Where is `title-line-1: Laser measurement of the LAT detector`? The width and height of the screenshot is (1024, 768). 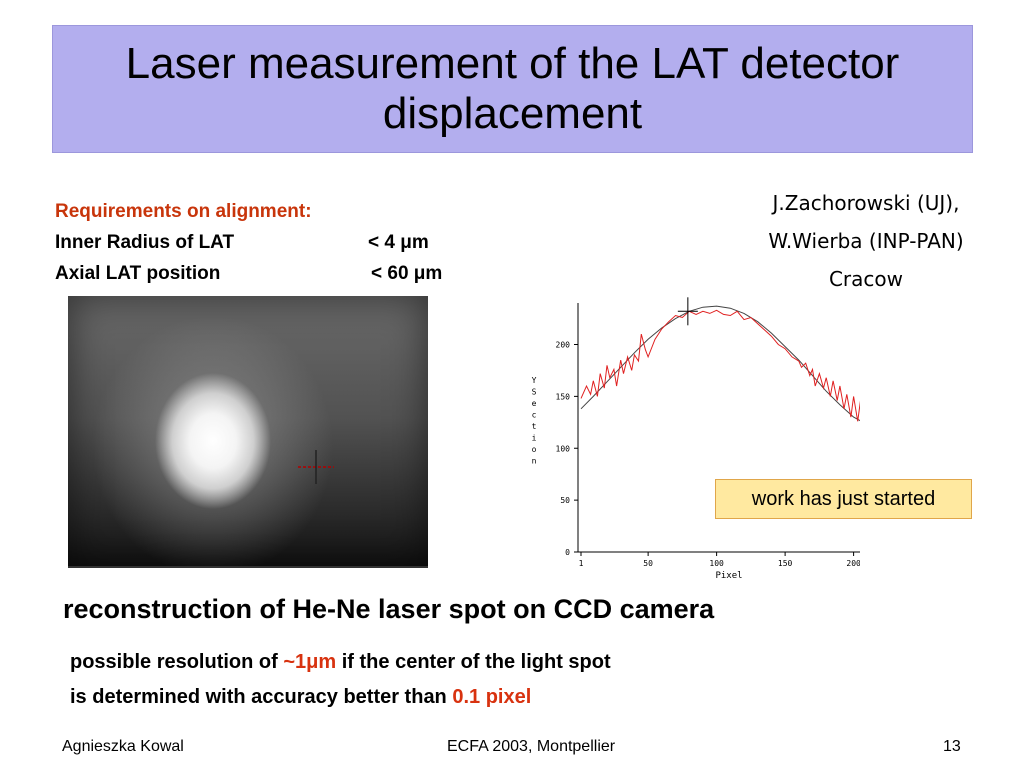 title-line-1: Laser measurement of the LAT detector is located at coordinates (512, 63).